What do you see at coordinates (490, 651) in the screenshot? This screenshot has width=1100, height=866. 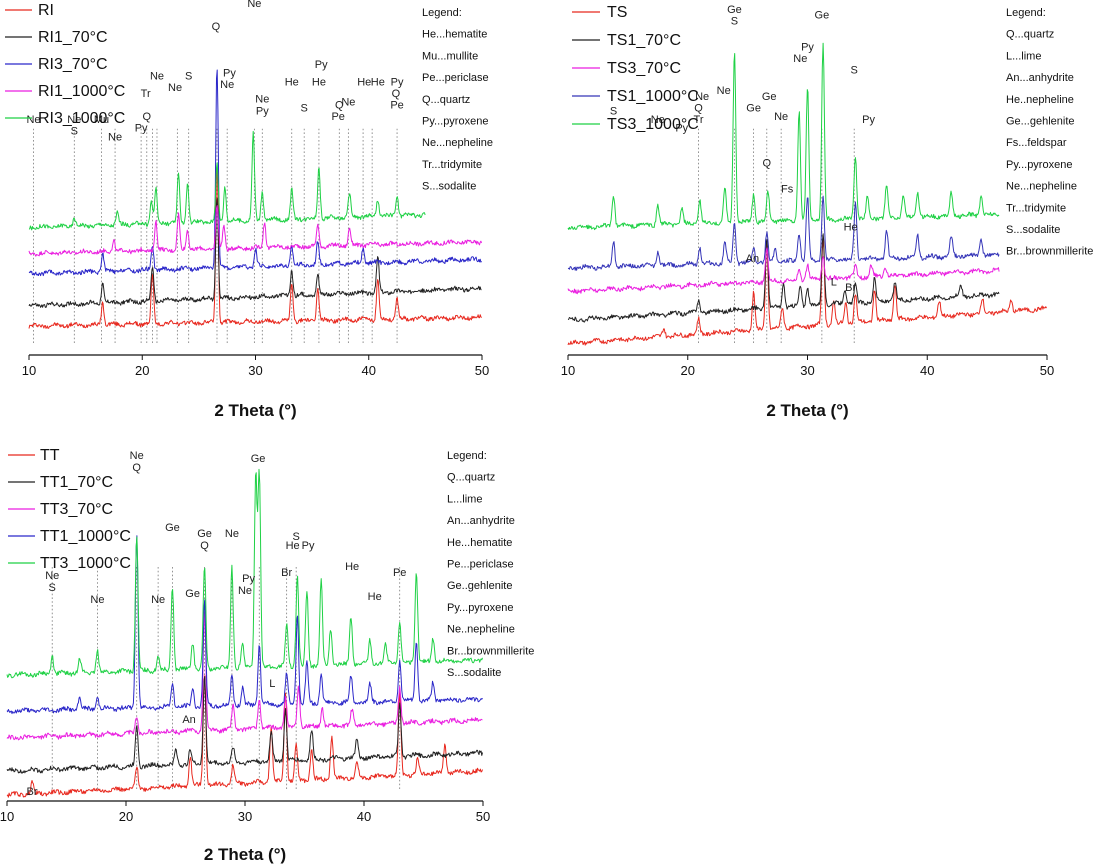 I see `legend-item: Br...brownmillerite` at bounding box center [490, 651].